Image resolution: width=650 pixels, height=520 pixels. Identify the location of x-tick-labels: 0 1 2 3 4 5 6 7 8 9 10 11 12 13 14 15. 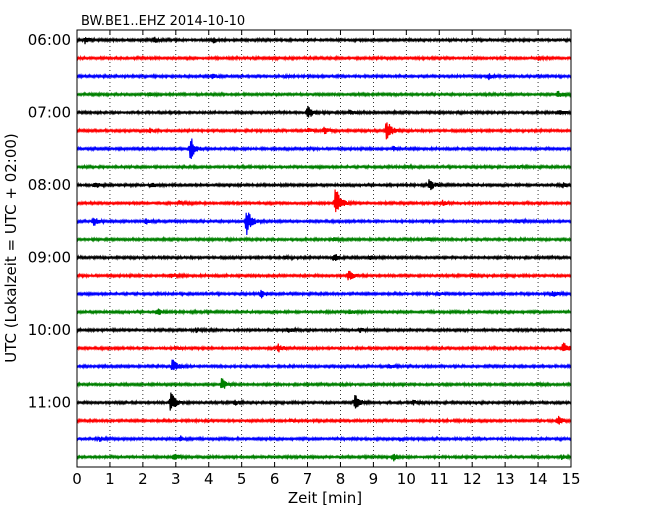
(326, 479).